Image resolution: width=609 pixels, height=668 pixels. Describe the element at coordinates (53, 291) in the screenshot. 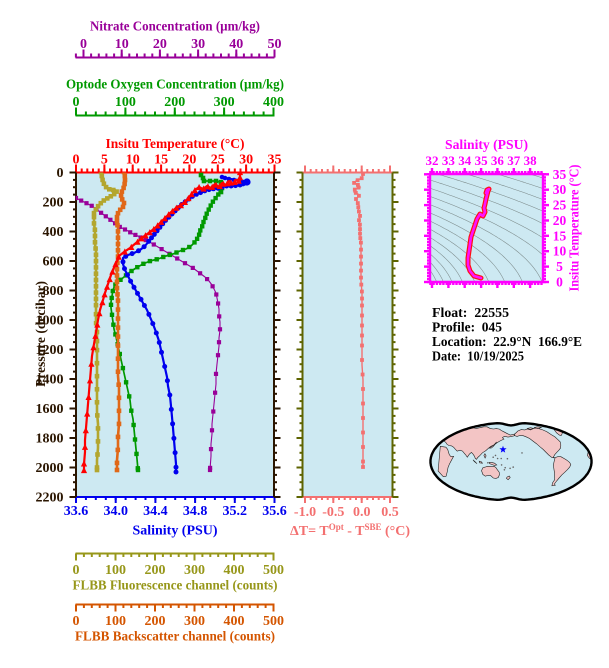

I see `svg-text: 800` at that location.